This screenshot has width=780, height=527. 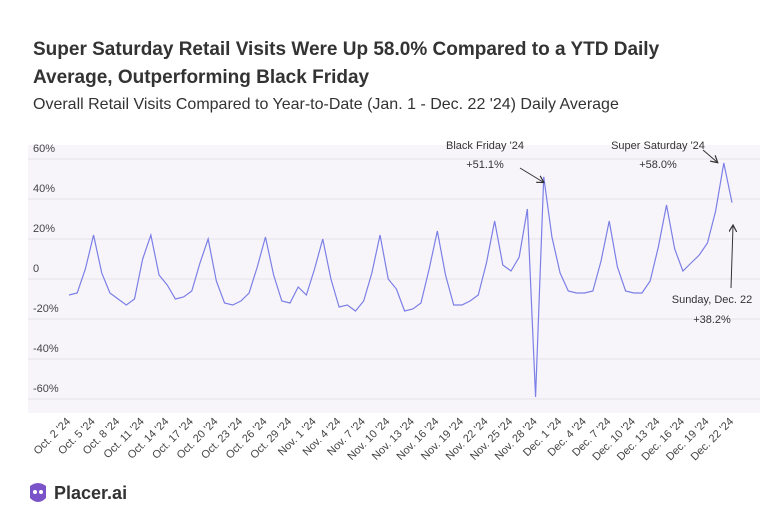 I want to click on brand: Placer.ai, so click(x=90, y=493).